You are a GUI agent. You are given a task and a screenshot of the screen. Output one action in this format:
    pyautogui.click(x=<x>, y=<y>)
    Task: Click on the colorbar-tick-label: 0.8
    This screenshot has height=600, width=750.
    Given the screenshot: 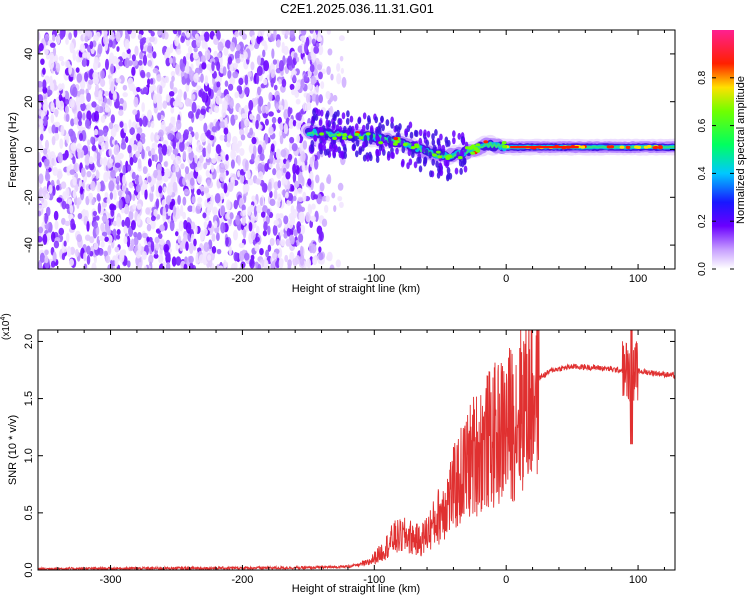 What is the action you would take?
    pyautogui.click(x=702, y=77)
    